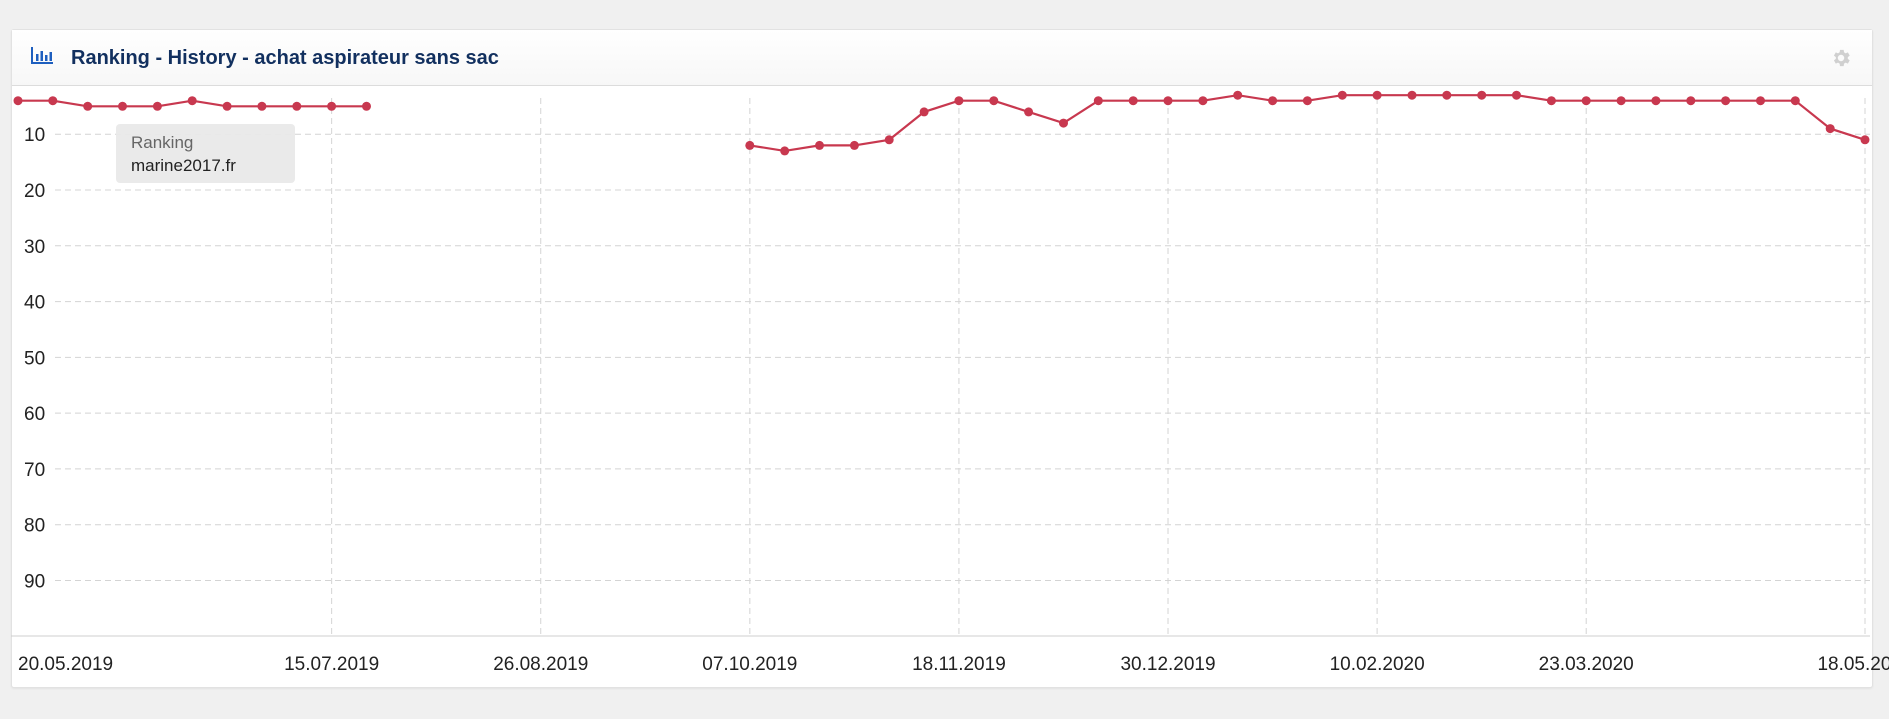 The width and height of the screenshot is (1889, 719). What do you see at coordinates (1853, 664) in the screenshot?
I see `x-tick-label: 18.05.2020` at bounding box center [1853, 664].